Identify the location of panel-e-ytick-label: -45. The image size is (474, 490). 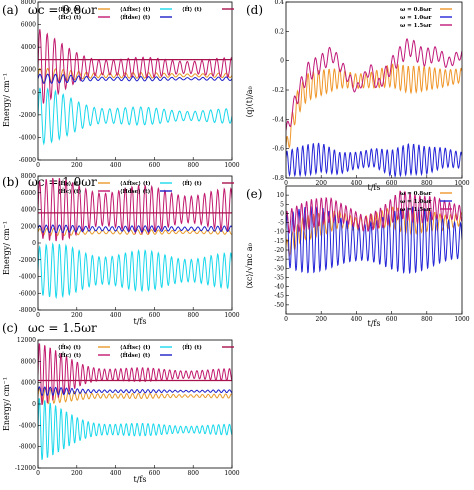
(279, 296).